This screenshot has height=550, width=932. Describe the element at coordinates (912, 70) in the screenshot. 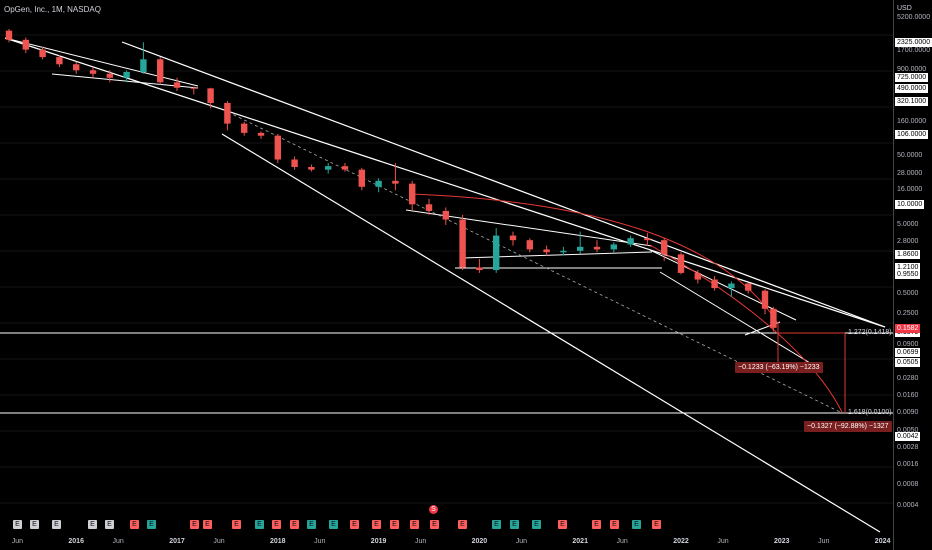

I see `price-tick-label: 900.0000` at that location.